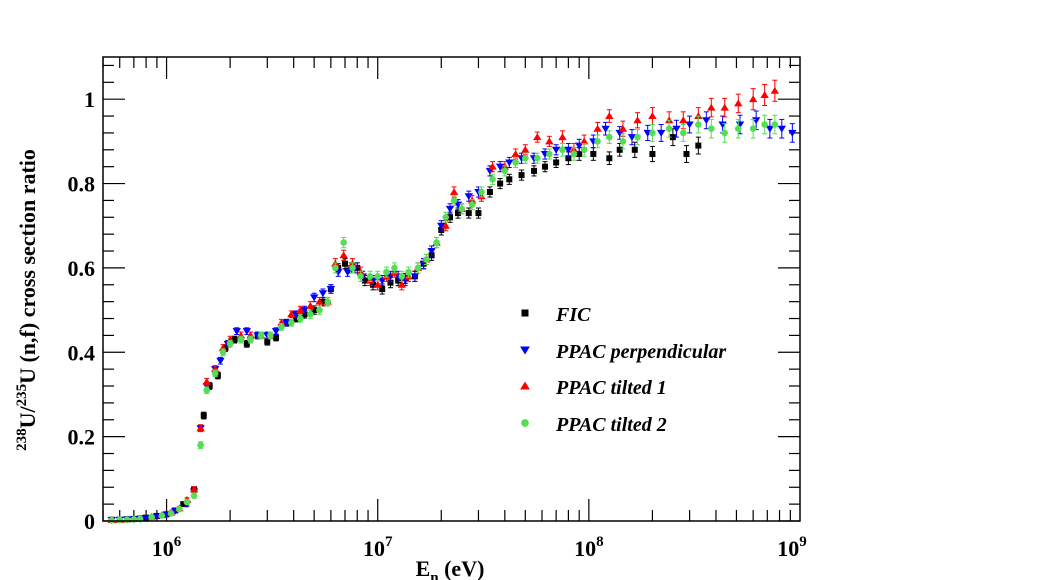 Image resolution: width=1038 pixels, height=580 pixels. Describe the element at coordinates (462, 568) in the screenshot. I see `x-axis-title-rest: (eV)` at that location.